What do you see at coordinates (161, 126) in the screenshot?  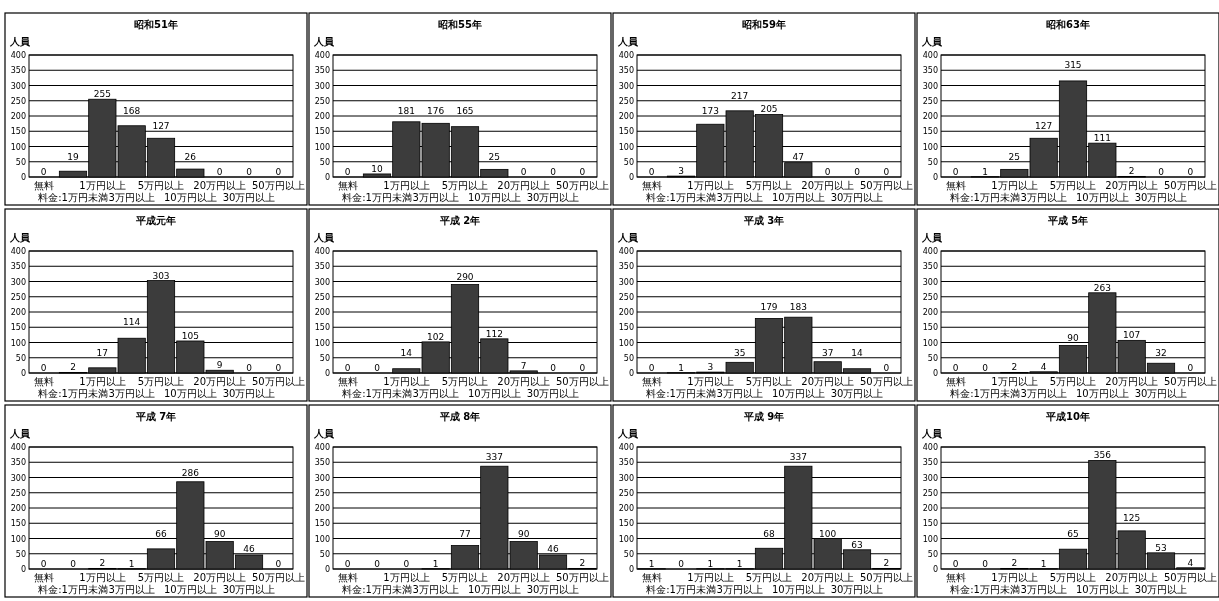 I see `data-label: 127` at bounding box center [161, 126].